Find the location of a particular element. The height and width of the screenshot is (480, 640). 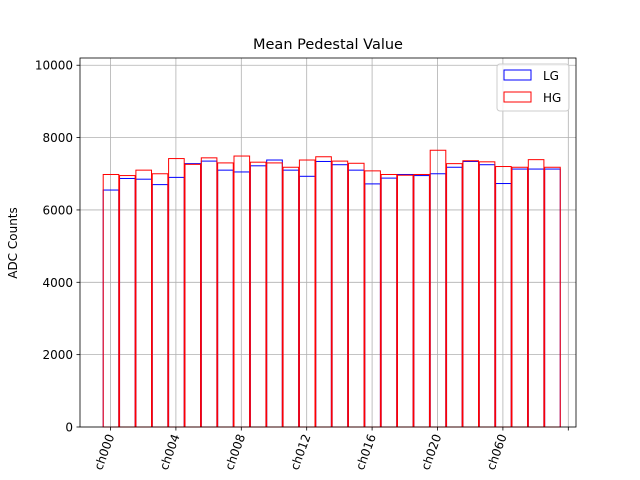

legend: LG HG is located at coordinates (533, 87).